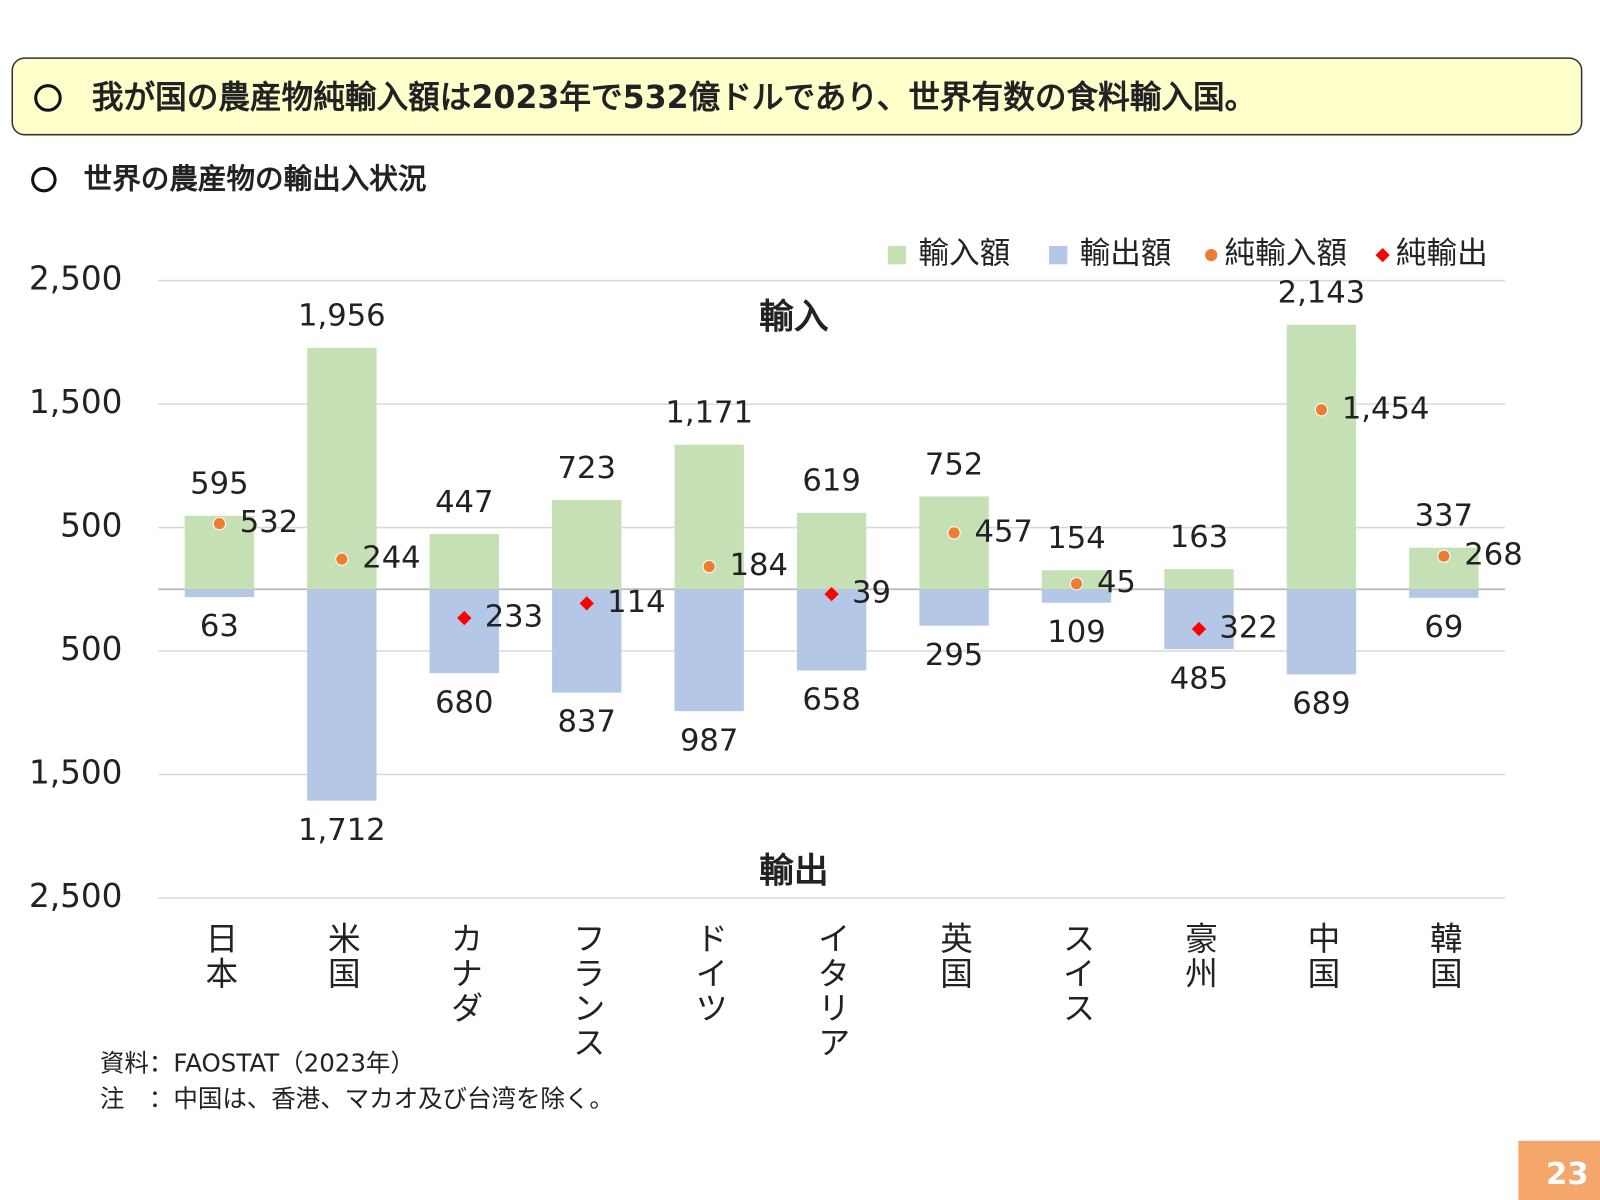 The height and width of the screenshot is (1200, 1600). I want to click on note: 注 ：中国は、香港、マカオ及び台湾を除く。, so click(357, 1098).